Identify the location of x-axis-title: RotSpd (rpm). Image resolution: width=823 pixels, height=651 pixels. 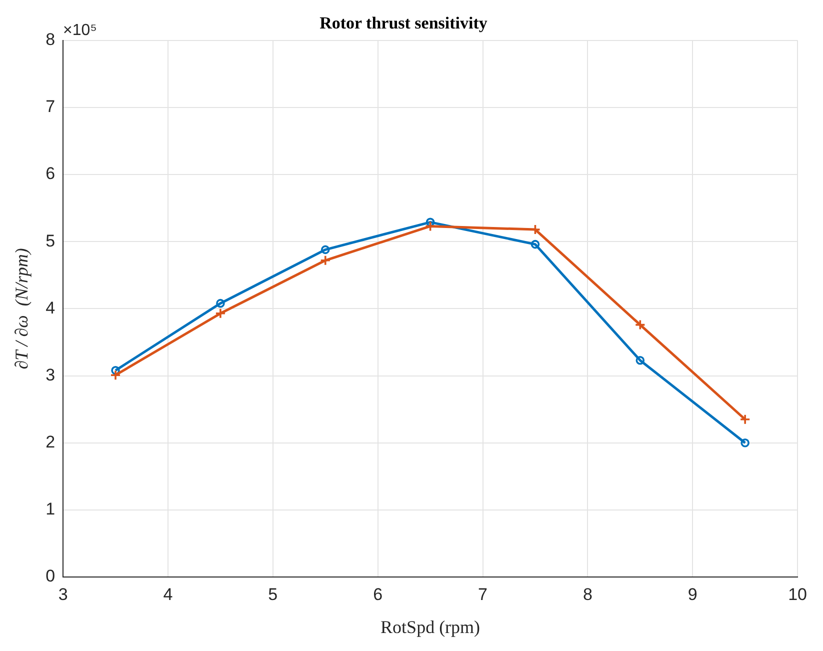
(430, 626).